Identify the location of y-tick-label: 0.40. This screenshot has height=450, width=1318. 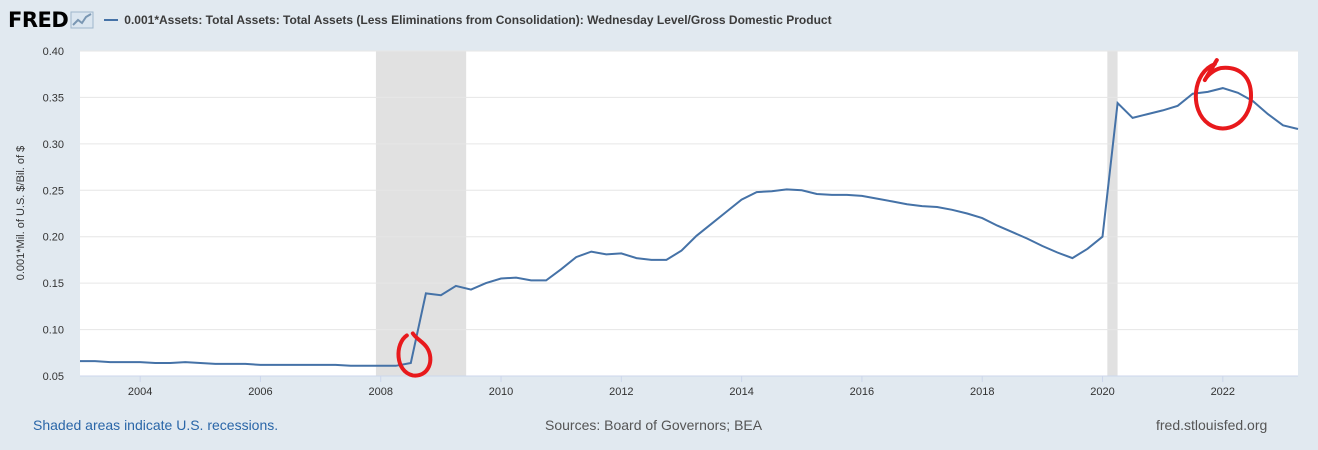
(53, 52).